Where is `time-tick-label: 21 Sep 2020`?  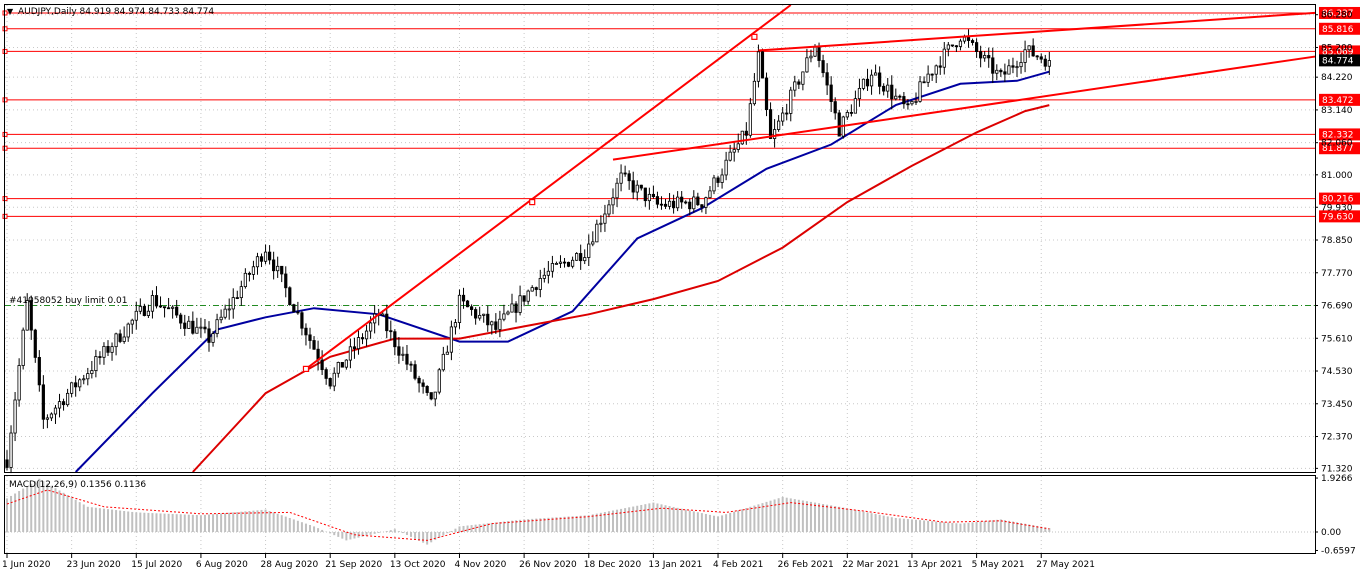
time-tick-label: 21 Sep 2020 is located at coordinates (353, 565).